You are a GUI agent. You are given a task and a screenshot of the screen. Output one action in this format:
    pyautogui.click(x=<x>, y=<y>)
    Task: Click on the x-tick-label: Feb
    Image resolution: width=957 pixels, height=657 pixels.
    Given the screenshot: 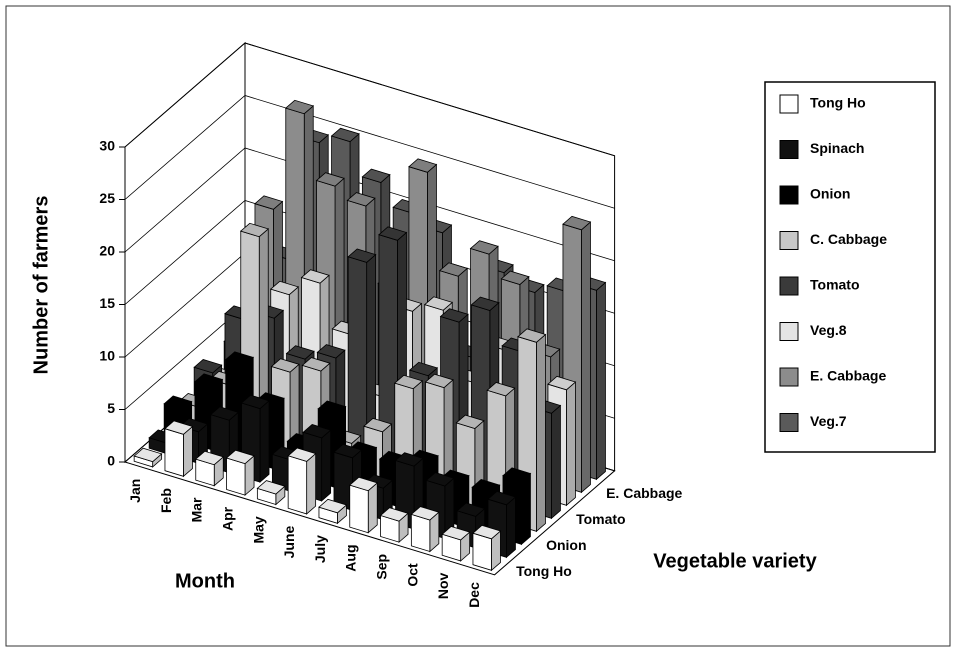 What is the action you would take?
    pyautogui.click(x=166, y=500)
    